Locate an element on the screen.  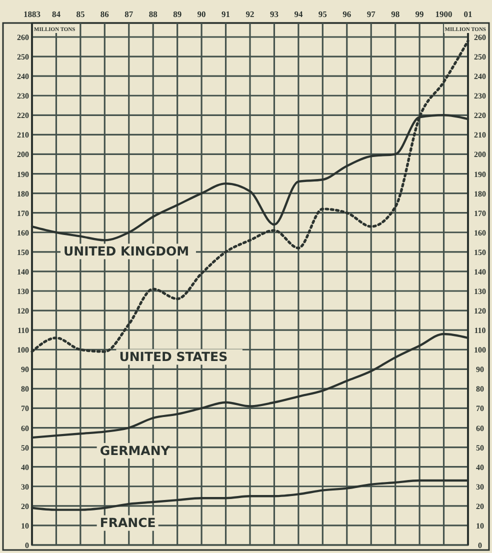
x-tick-label: 86 is located at coordinates (104, 14).